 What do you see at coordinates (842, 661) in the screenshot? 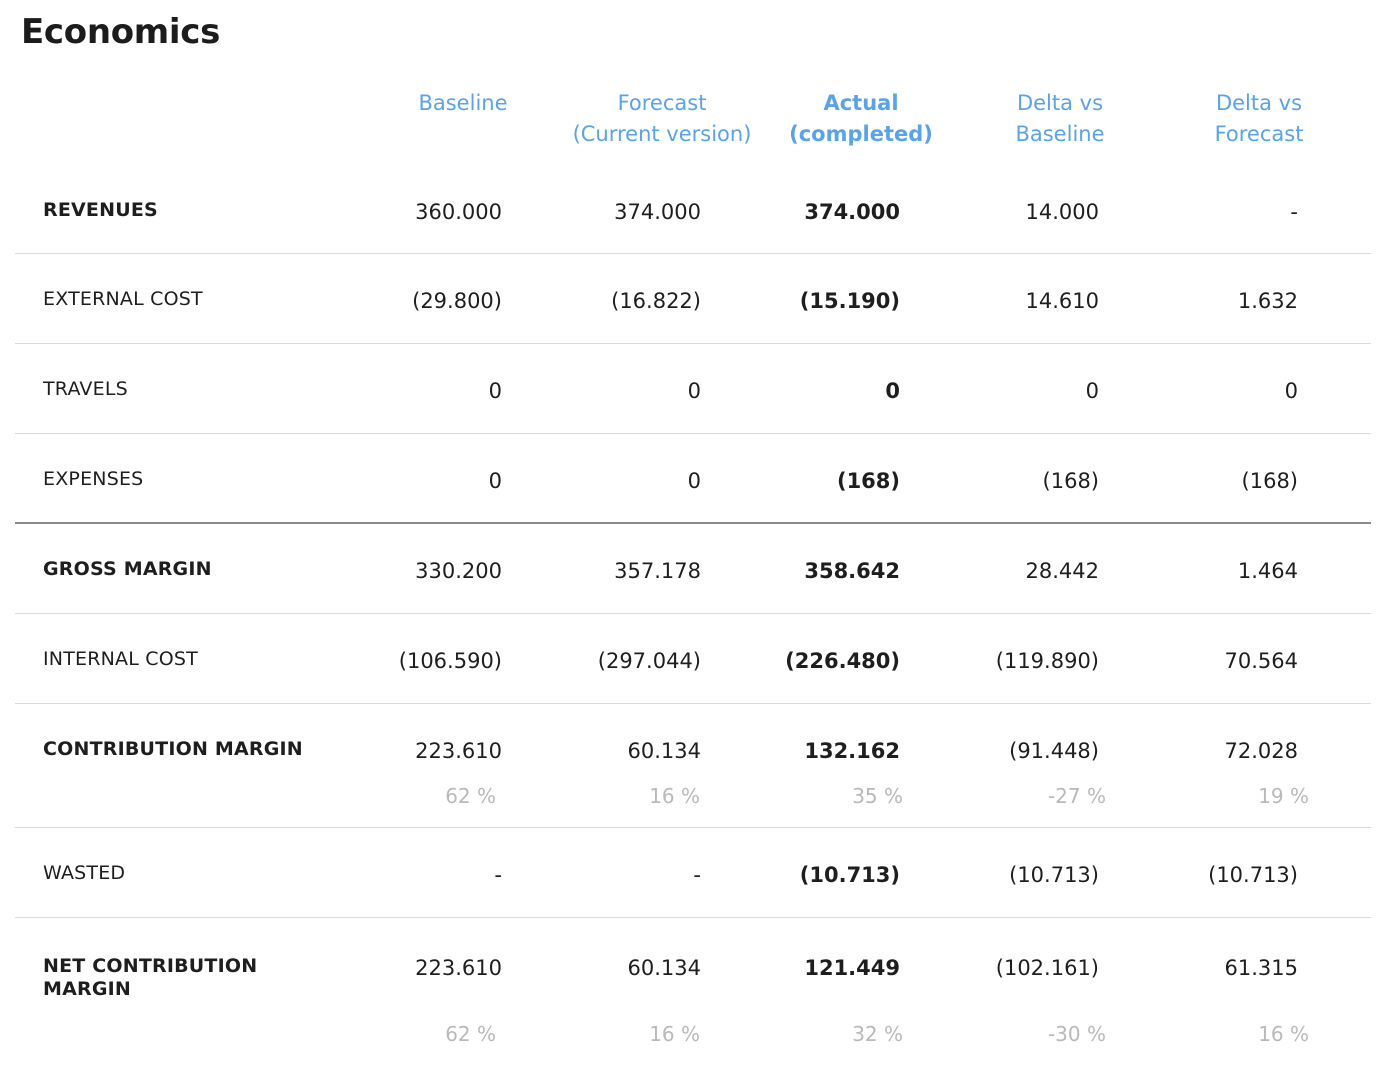
I see `value-actual: (226.480)` at bounding box center [842, 661].